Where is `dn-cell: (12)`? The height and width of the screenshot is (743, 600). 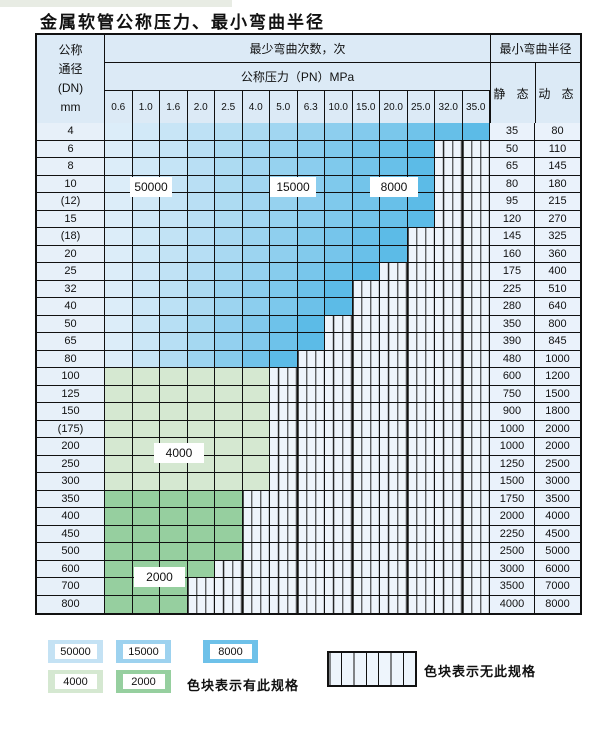 dn-cell: (12) is located at coordinates (71, 201).